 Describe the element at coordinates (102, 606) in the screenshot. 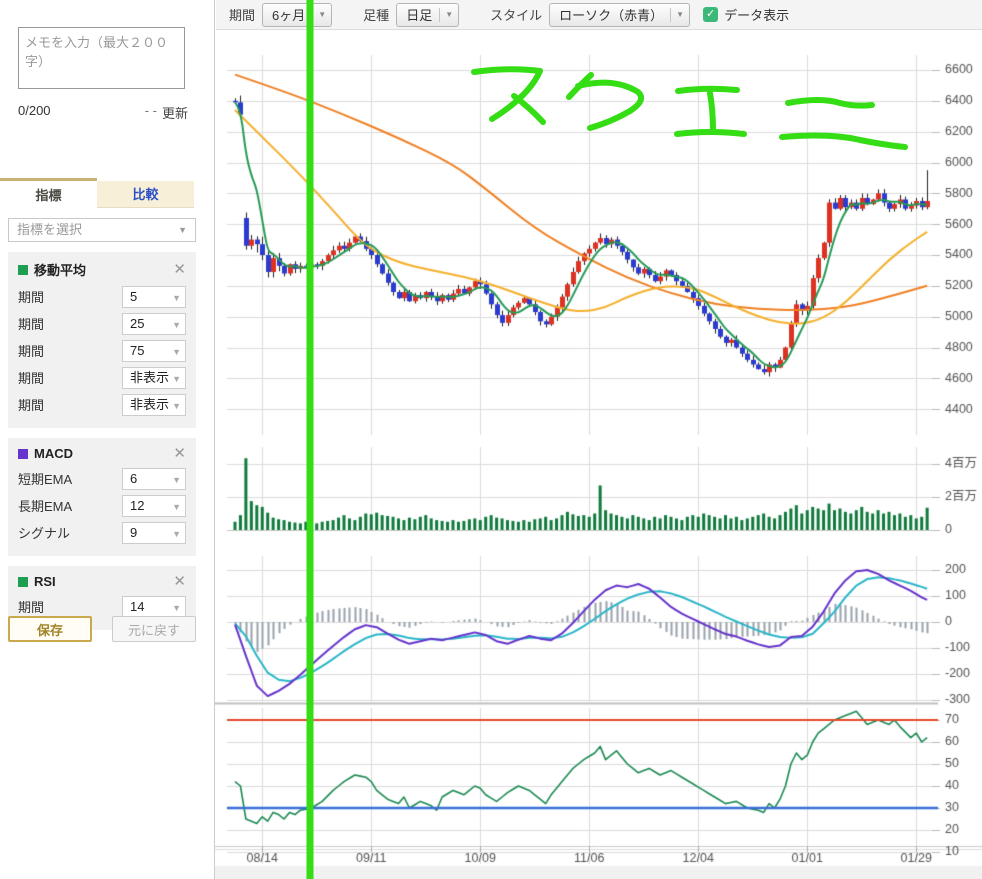

I see `rsi-row-1: 期間 14 ▼` at that location.